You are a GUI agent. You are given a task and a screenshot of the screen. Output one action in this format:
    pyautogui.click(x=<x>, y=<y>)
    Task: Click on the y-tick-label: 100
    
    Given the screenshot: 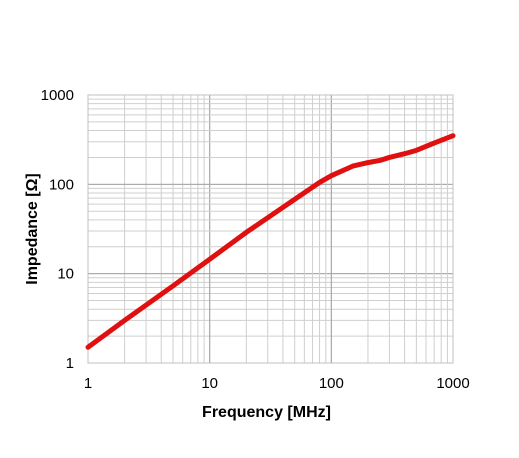 What is the action you would take?
    pyautogui.click(x=61, y=184)
    